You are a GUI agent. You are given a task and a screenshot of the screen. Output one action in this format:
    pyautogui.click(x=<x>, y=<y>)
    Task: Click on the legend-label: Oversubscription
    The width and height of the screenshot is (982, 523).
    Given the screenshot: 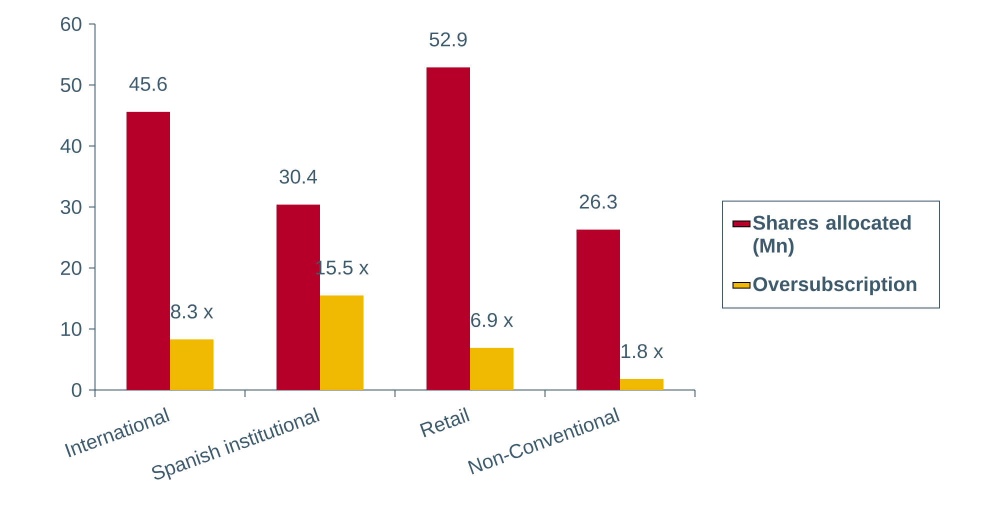 What is the action you would take?
    pyautogui.click(x=834, y=286)
    